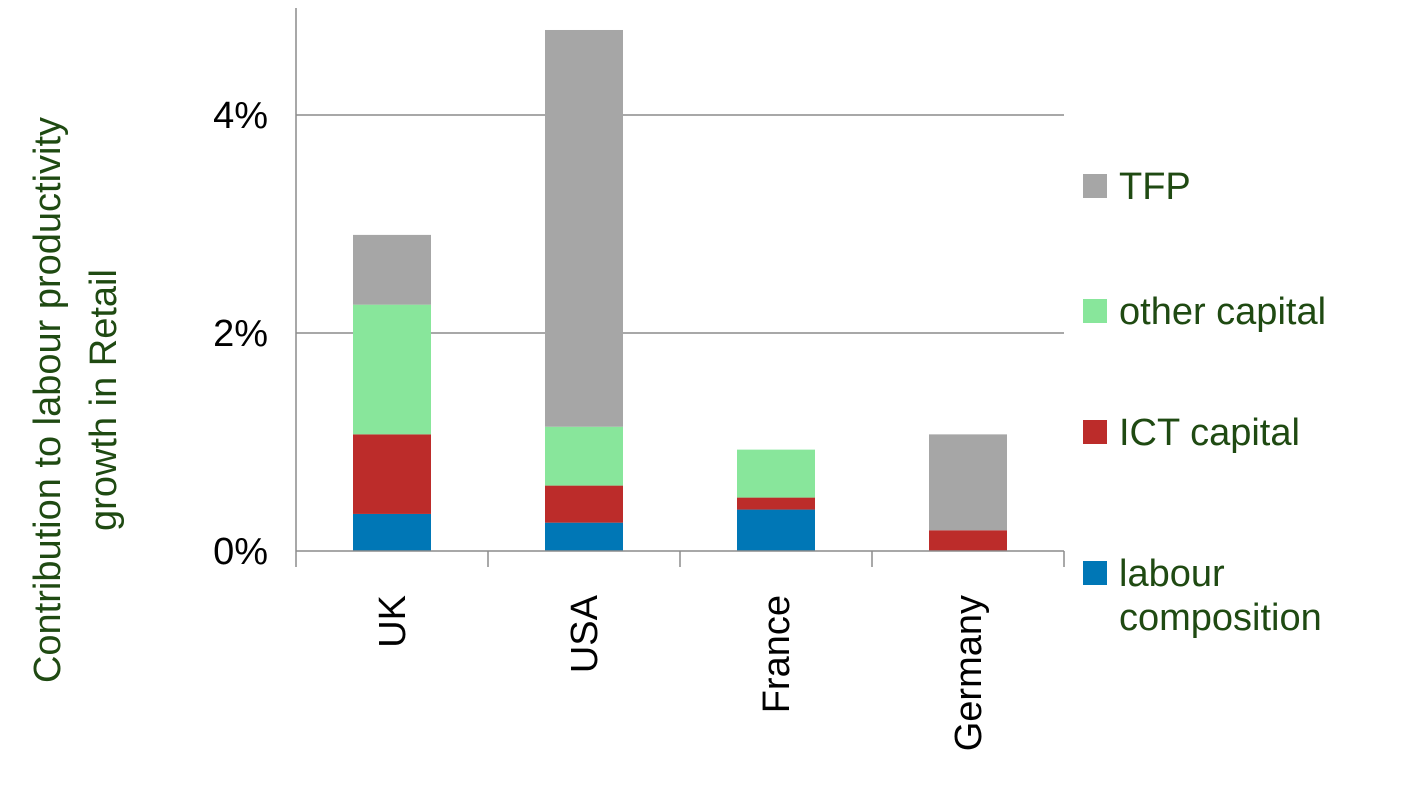  I want to click on y-axis-label-line-2: growth in Retail, so click(104, 400).